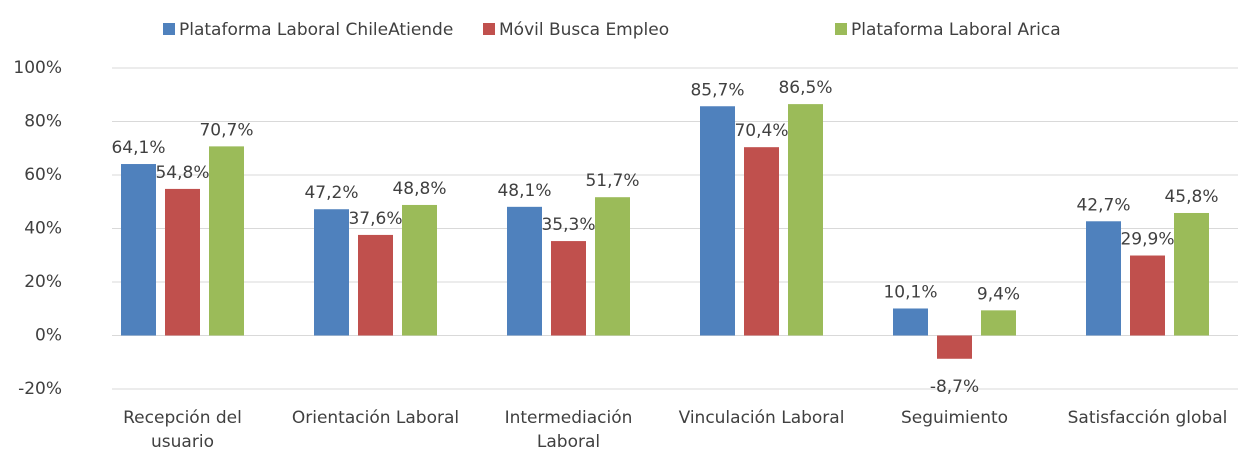  I want to click on y-tick-label: 20%, so click(43, 282).